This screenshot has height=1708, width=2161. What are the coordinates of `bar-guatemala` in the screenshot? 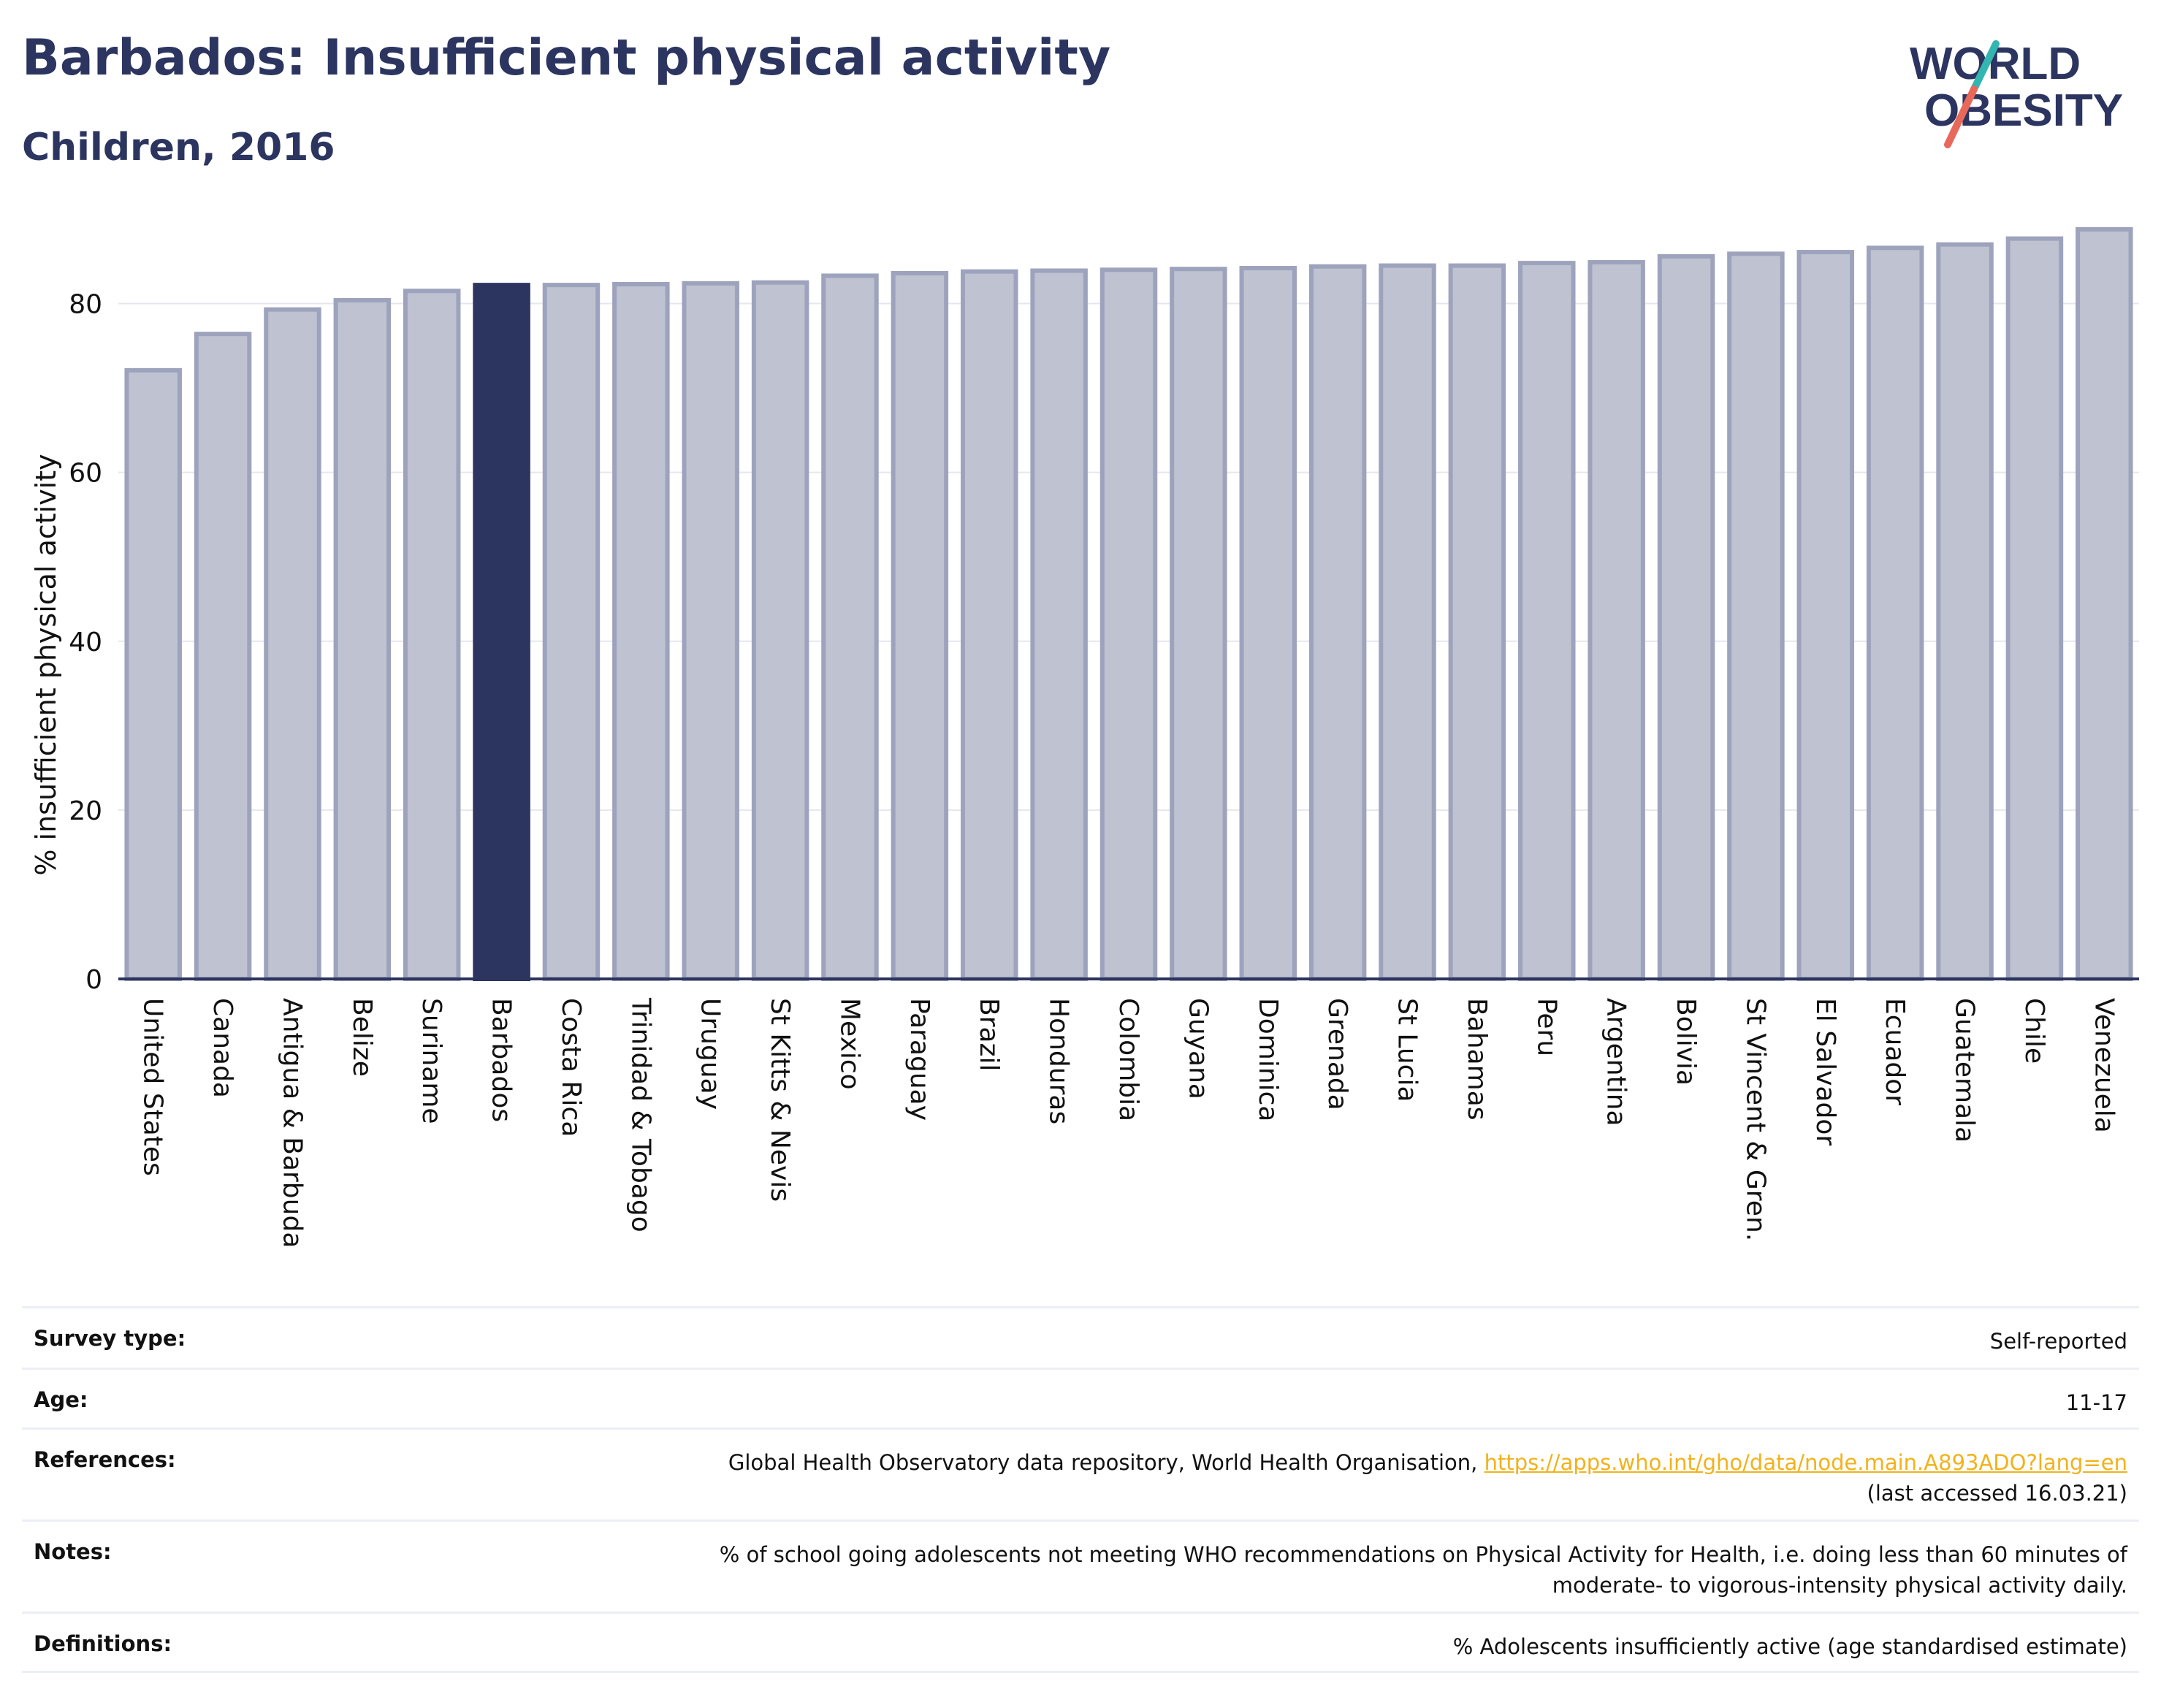 It's located at (1965, 611).